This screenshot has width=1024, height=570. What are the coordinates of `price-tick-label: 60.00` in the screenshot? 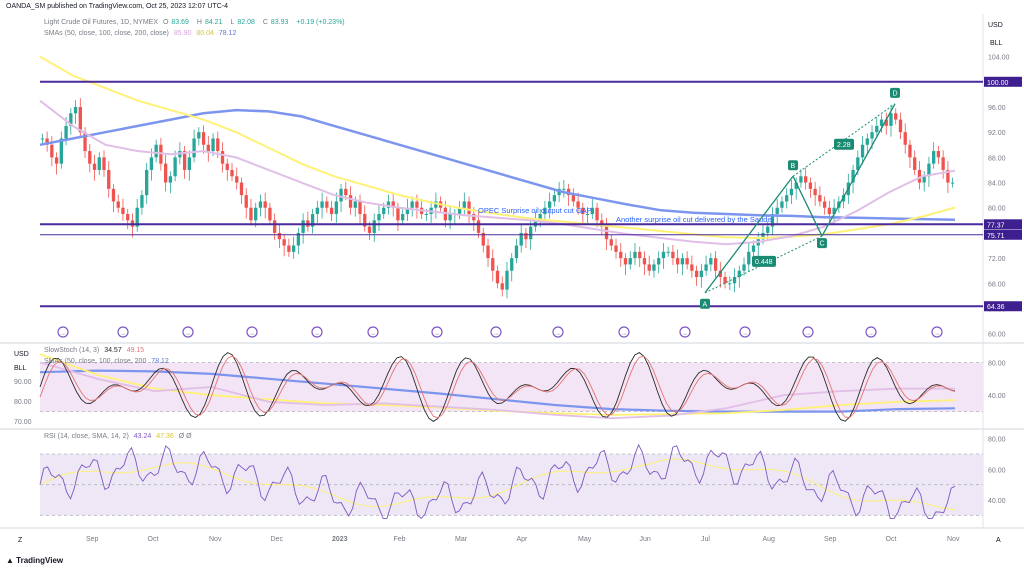 It's located at (997, 335).